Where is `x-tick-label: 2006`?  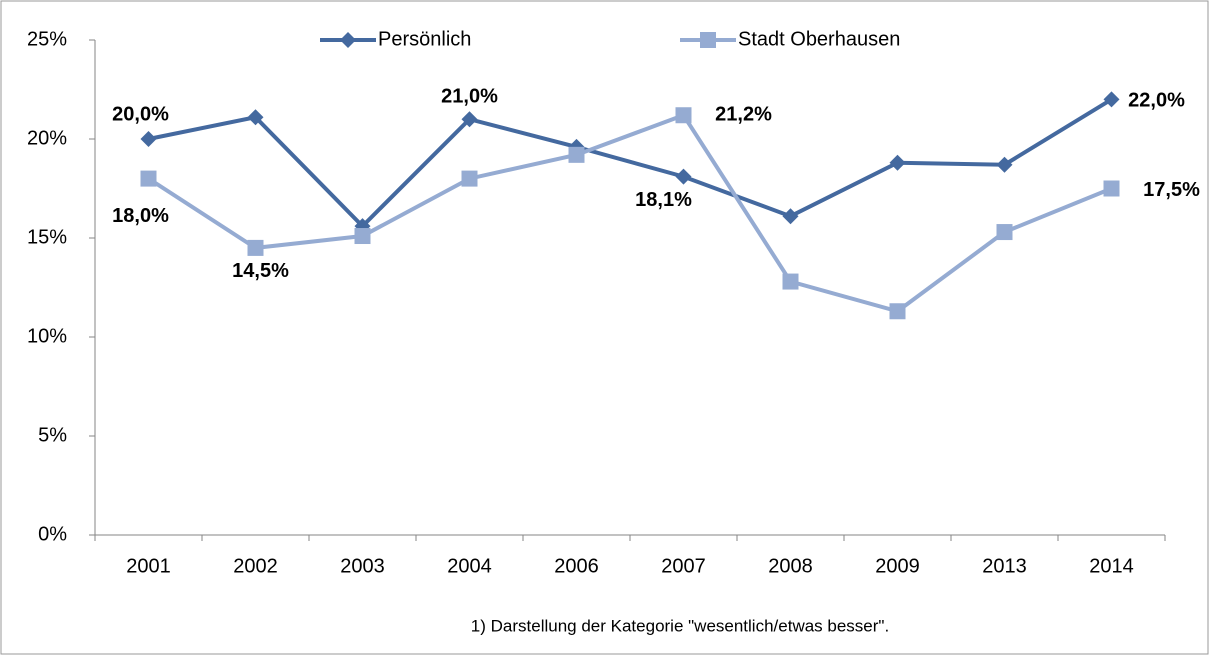
x-tick-label: 2006 is located at coordinates (576, 566).